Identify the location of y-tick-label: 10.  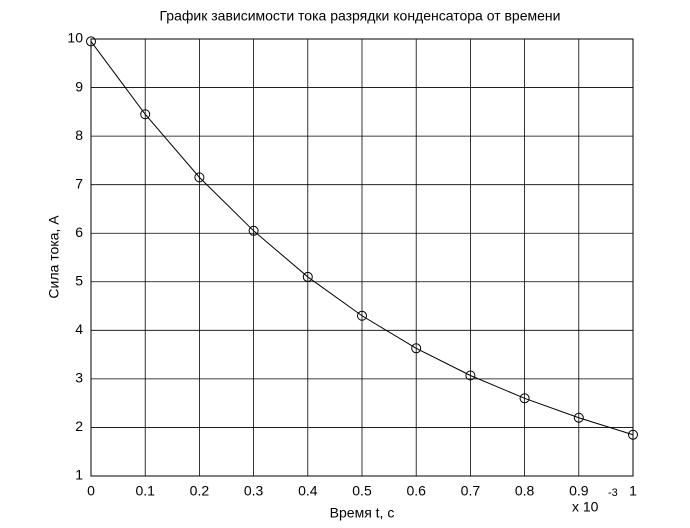
(75, 38).